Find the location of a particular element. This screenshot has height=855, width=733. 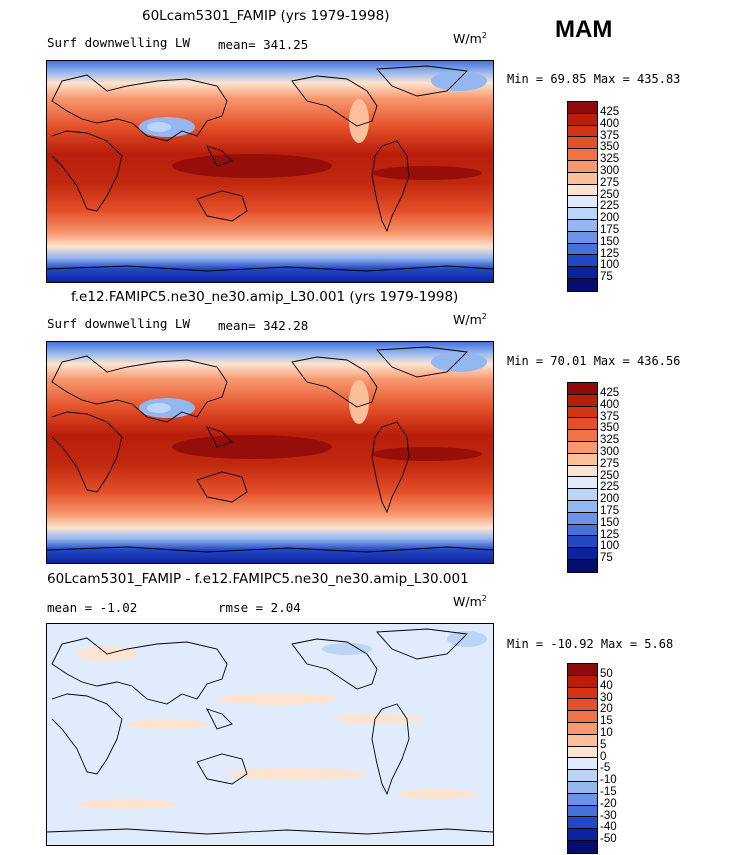

panel1-unit-label: W/m2 is located at coordinates (470, 39).